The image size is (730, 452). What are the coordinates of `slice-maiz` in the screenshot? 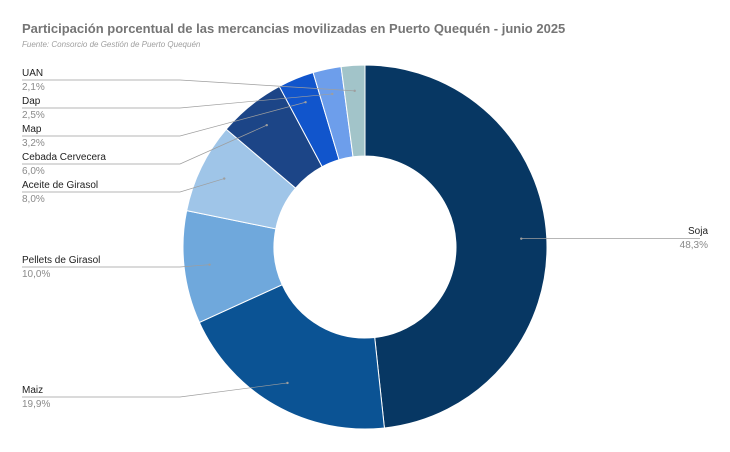 It's located at (291, 357).